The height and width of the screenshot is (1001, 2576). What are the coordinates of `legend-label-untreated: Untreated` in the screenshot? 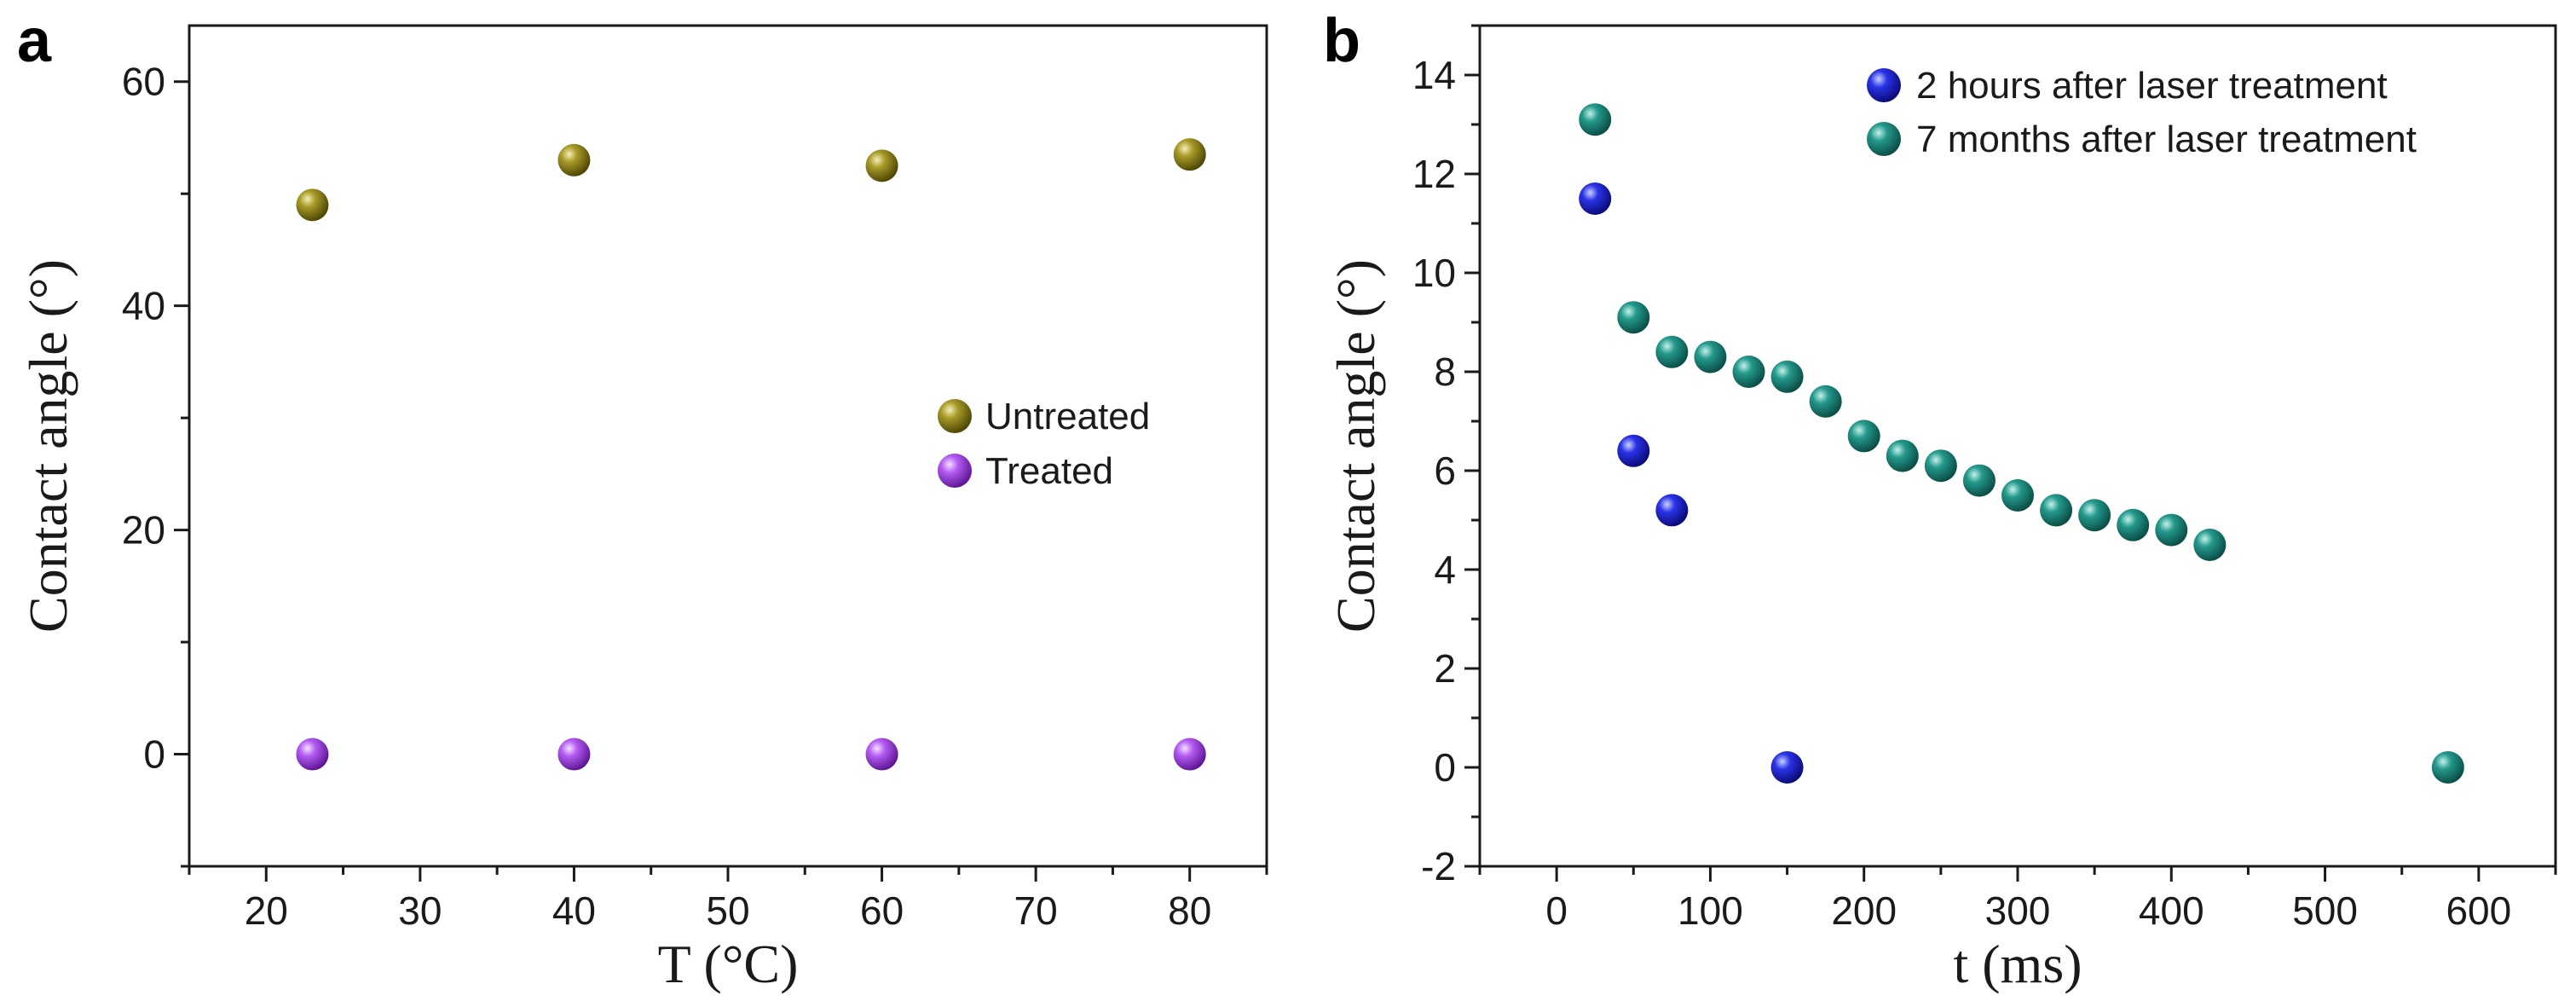 It's located at (1067, 417).